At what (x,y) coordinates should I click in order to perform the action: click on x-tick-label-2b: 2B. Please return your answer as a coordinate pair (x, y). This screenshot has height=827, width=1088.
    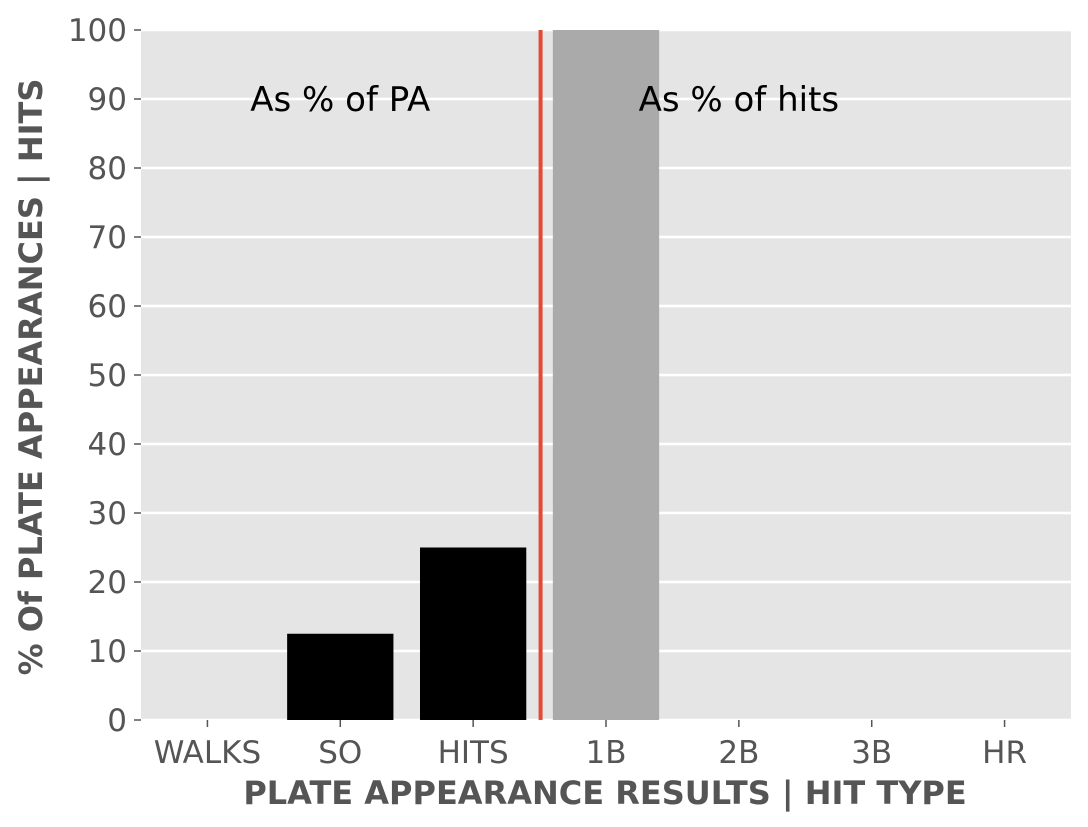
    Looking at the image, I should click on (738, 753).